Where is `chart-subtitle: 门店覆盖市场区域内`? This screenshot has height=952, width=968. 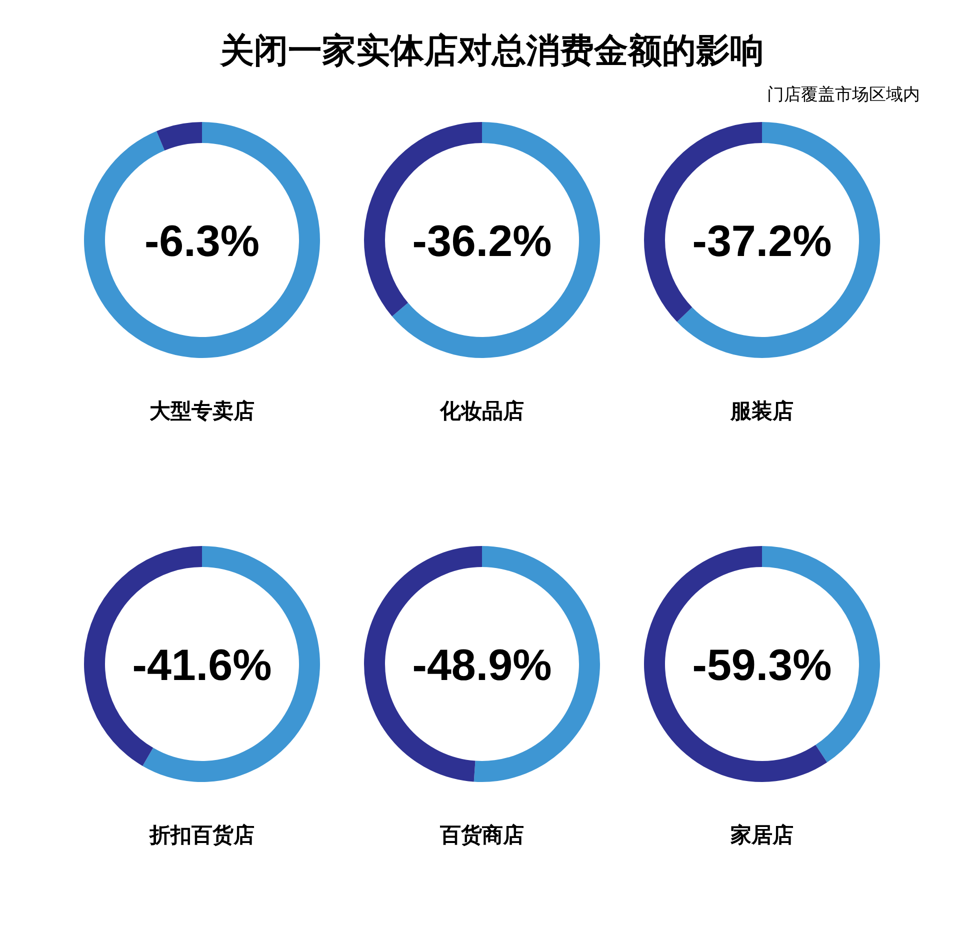 chart-subtitle: 门店覆盖市场区域内 is located at coordinates (843, 94).